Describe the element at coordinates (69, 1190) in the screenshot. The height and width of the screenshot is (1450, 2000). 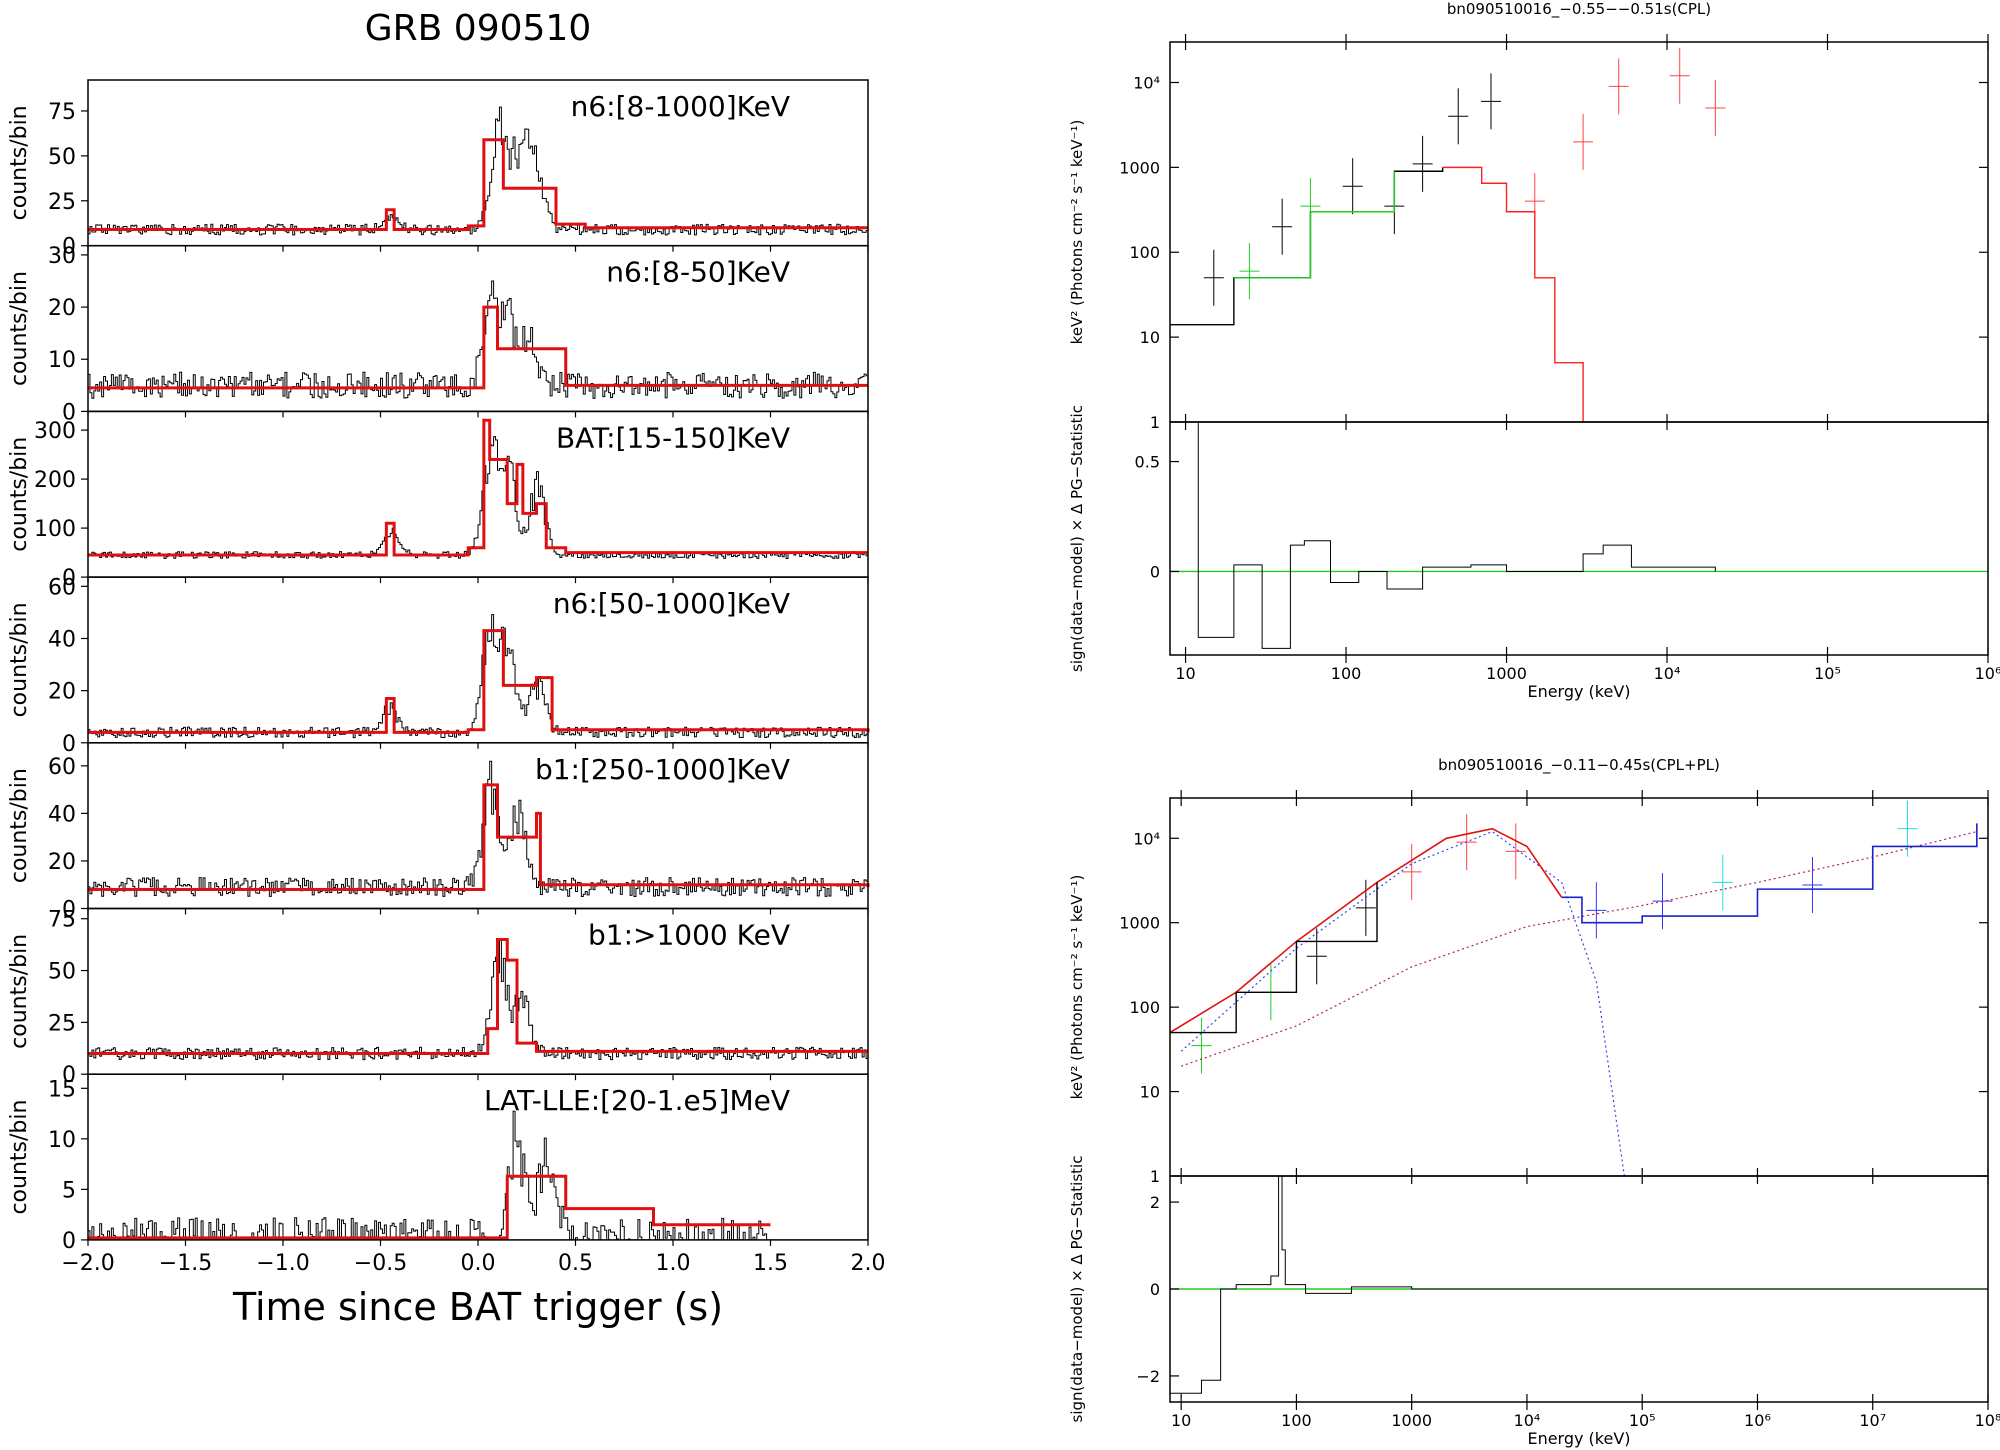
I see `ytick-label: 5` at that location.